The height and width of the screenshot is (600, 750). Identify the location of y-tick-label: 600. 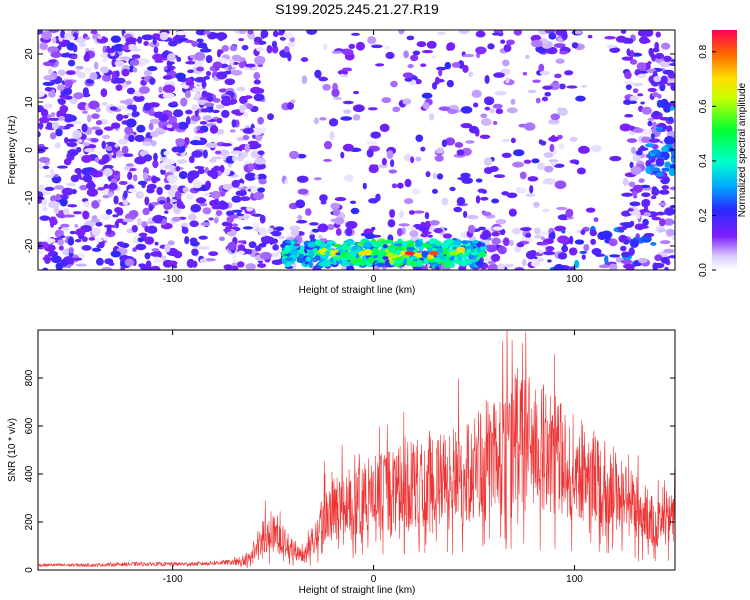
(29, 425).